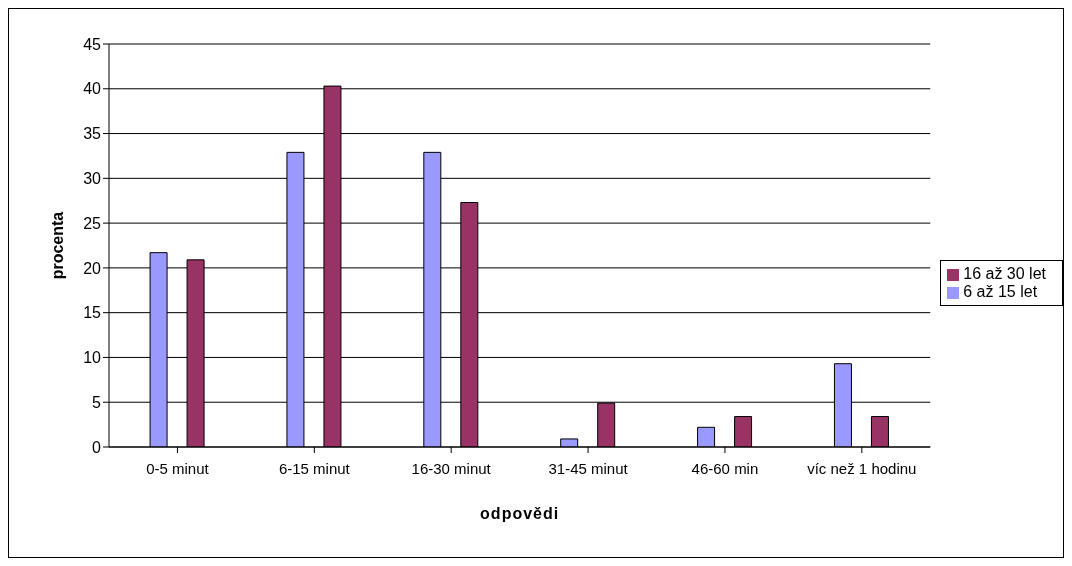  I want to click on legend-label: 16 až 30 let, so click(1004, 273).